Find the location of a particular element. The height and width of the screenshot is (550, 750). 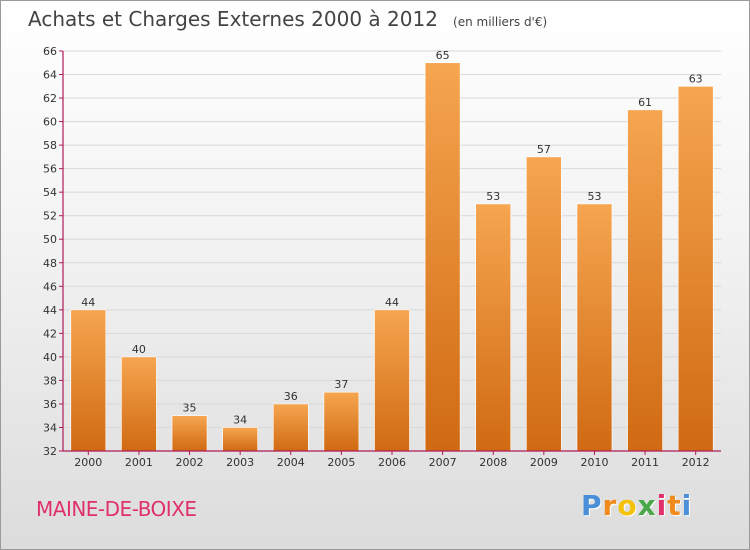

y-tick-label: 48 is located at coordinates (50, 263).